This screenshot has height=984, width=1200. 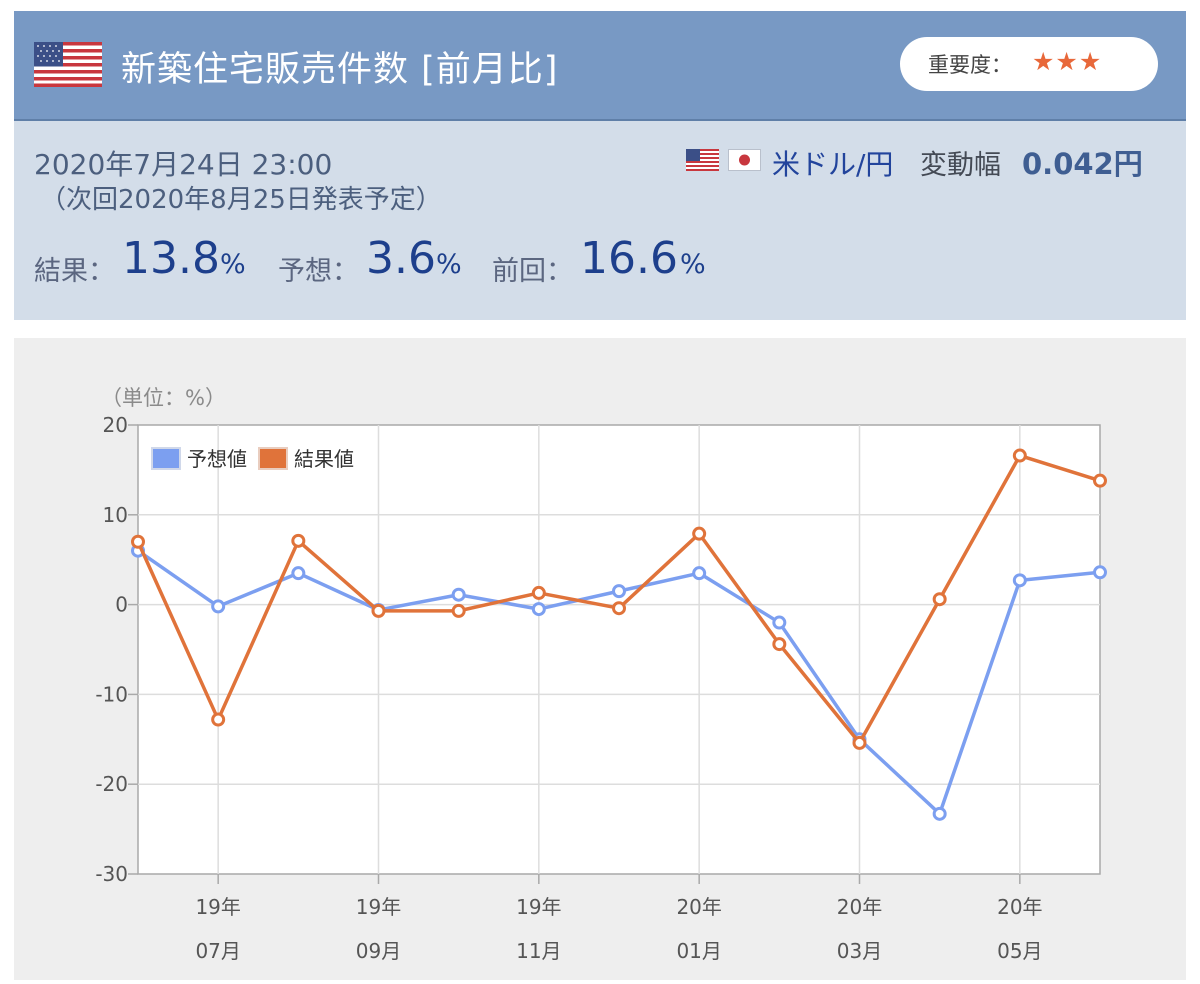 I want to click on currency-pair-label: 米ドル/円, so click(x=833, y=164).